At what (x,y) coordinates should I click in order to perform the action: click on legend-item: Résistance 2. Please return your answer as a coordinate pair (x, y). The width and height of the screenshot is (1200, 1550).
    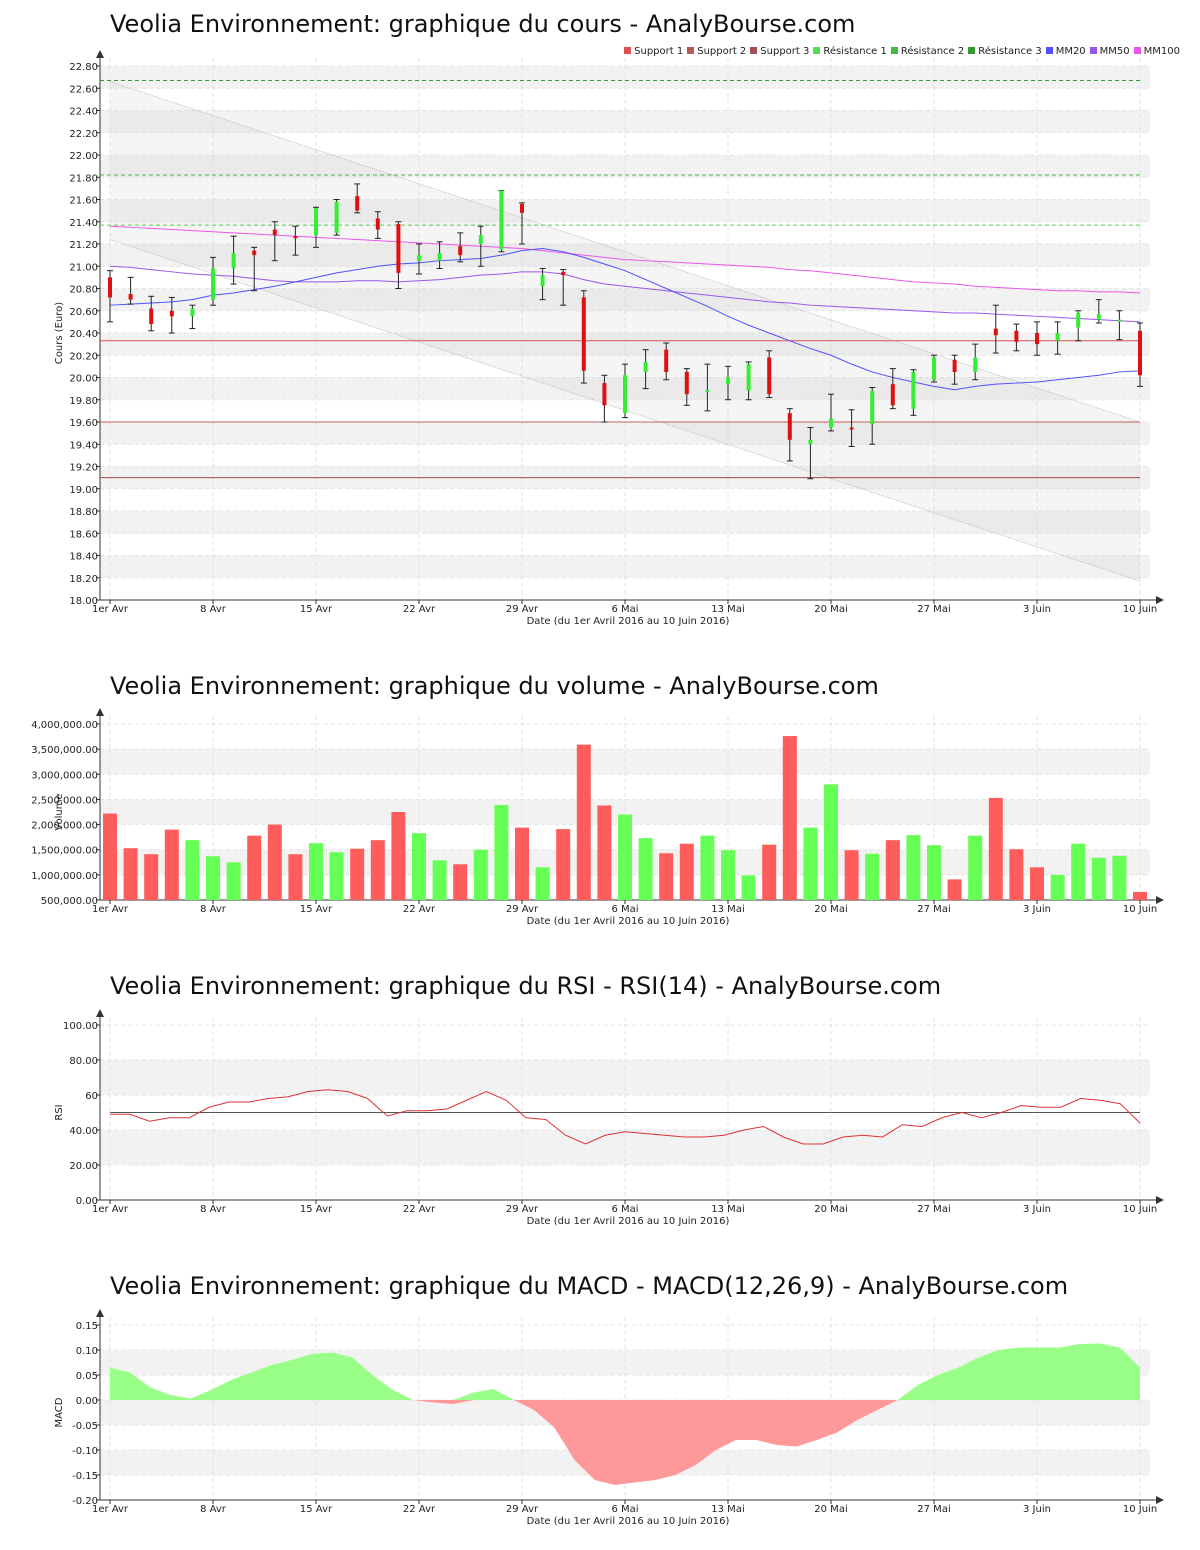
    Looking at the image, I should click on (927, 51).